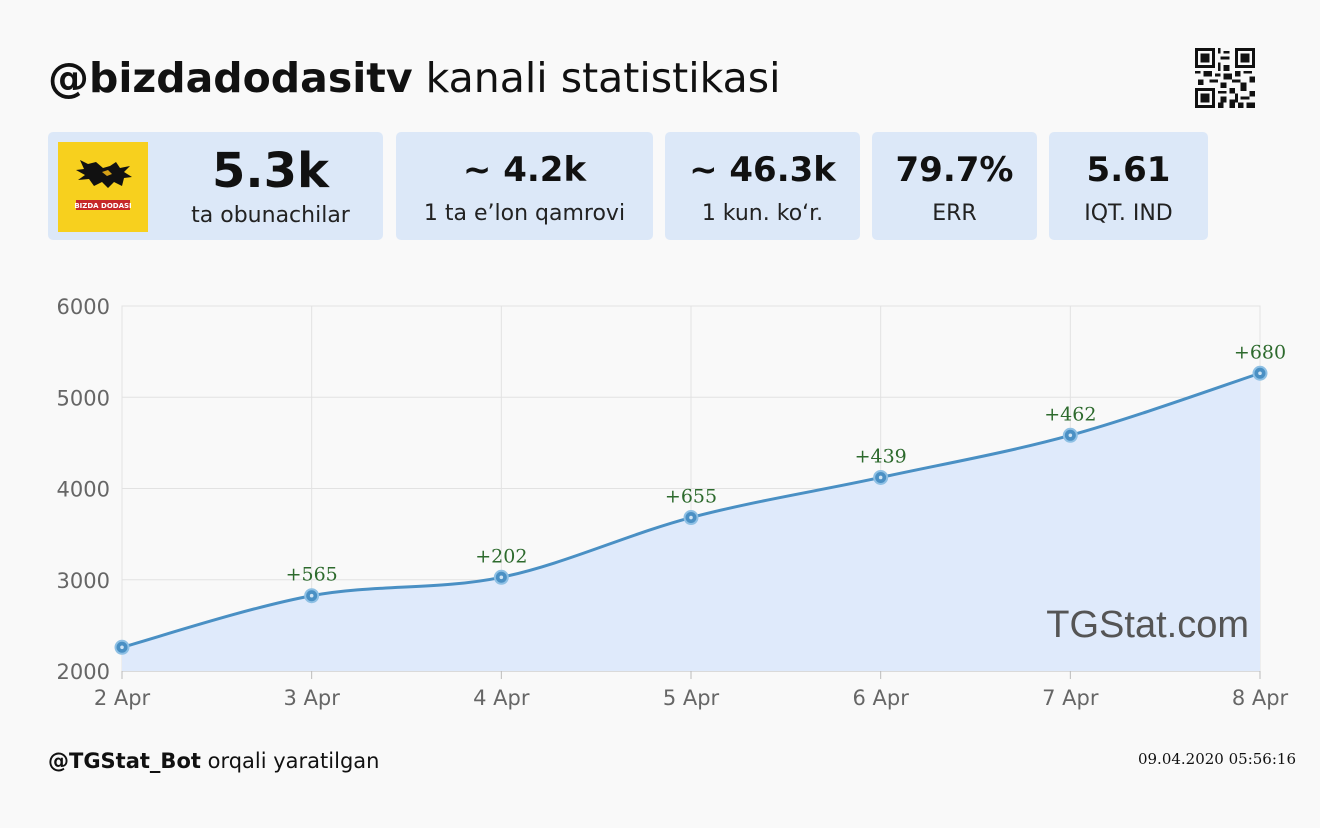  Describe the element at coordinates (691, 698) in the screenshot. I see `x-tick-label: 5 Apr` at that location.